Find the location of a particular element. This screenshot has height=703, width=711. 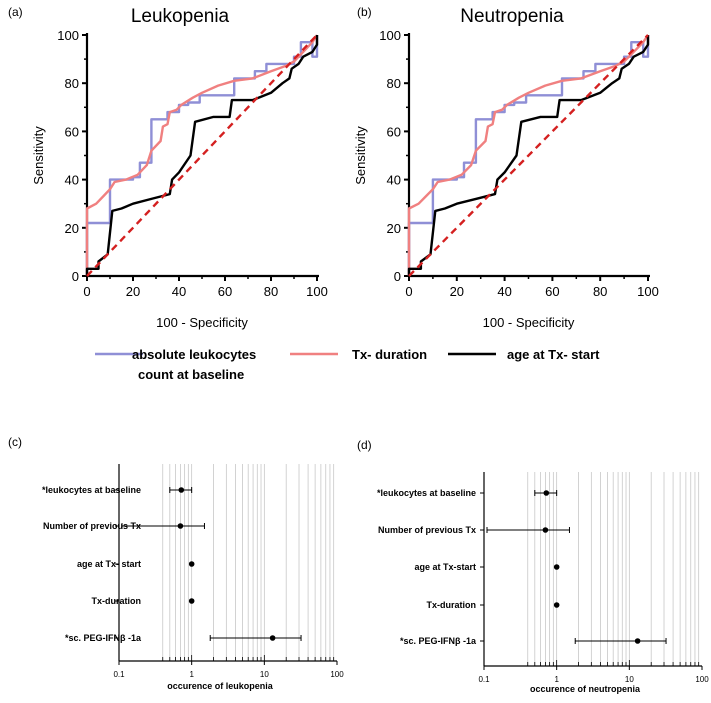

row-label: age at Tx- start is located at coordinates (109, 564).